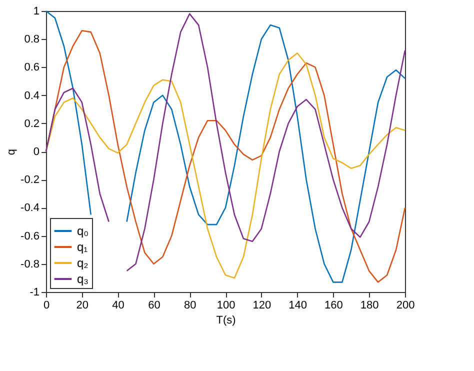 This screenshot has width=474, height=371. Describe the element at coordinates (226, 320) in the screenshot. I see `x-axis-title: T(s)` at that location.